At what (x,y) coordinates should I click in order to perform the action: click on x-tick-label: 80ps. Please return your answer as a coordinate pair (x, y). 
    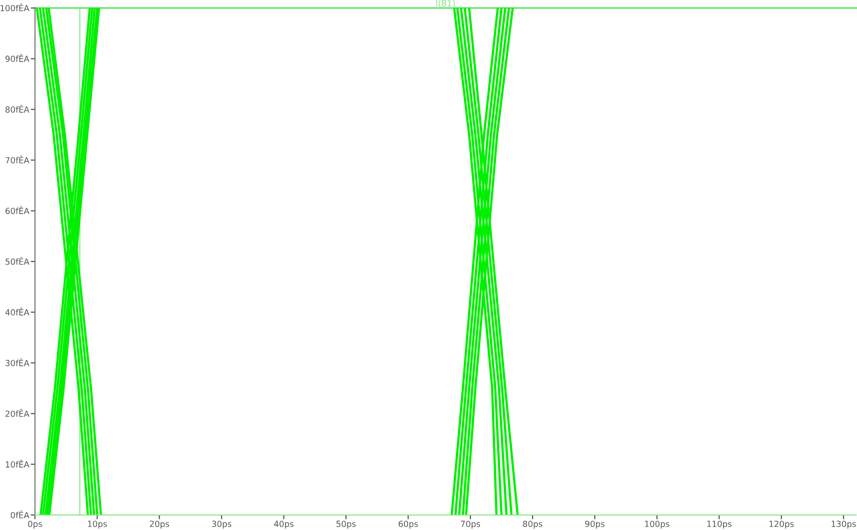
    Looking at the image, I should click on (532, 524).